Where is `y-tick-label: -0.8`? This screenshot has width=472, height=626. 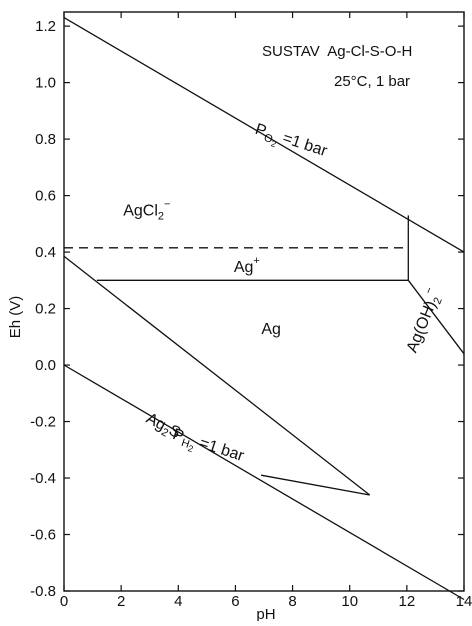 y-tick-label: -0.8 is located at coordinates (43, 591).